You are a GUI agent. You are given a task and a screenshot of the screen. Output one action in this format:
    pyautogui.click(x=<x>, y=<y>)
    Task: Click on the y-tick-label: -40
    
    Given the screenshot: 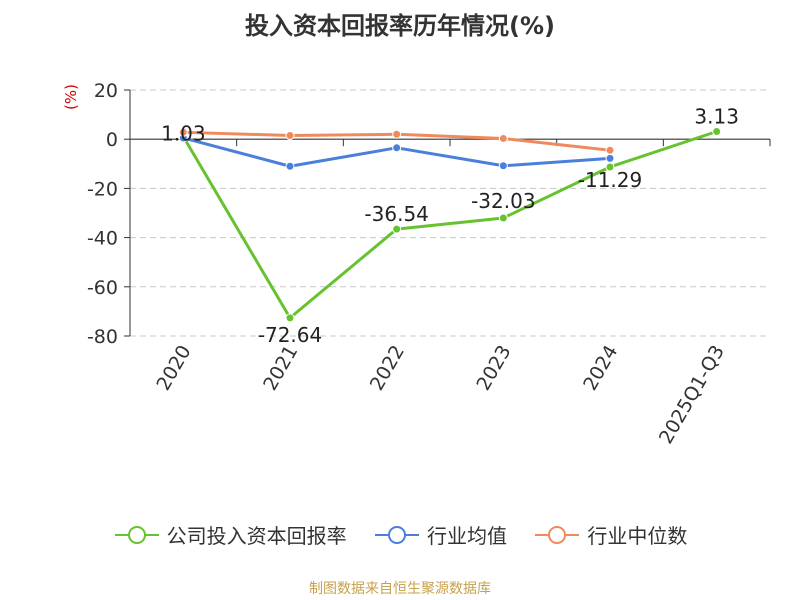 What is the action you would take?
    pyautogui.click(x=102, y=239)
    